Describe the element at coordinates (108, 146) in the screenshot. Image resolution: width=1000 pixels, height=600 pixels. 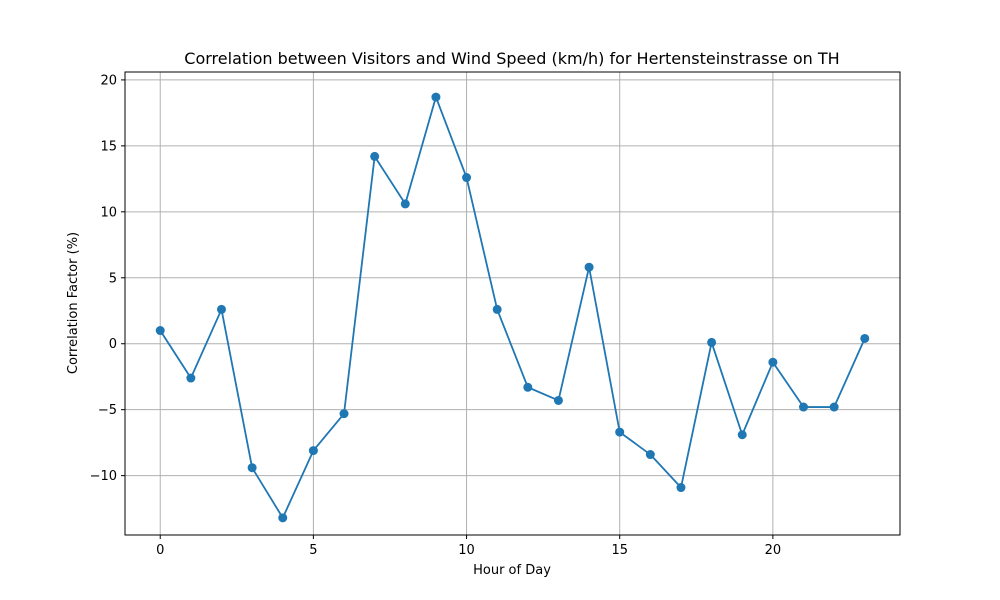
I see `y-tick-label: 15` at that location.